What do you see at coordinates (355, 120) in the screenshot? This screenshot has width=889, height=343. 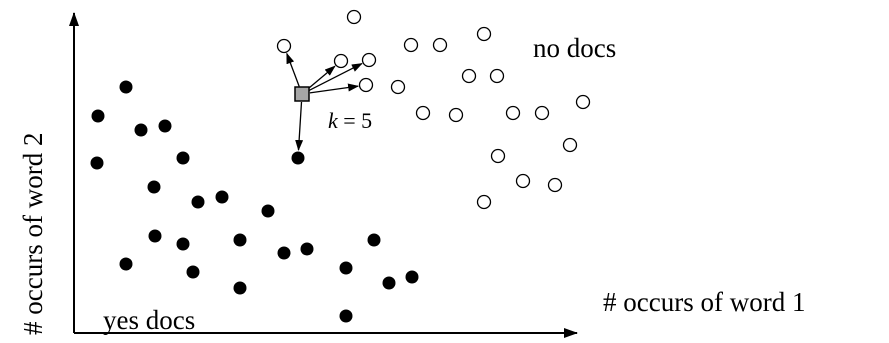 I see `k-value: = 5` at bounding box center [355, 120].